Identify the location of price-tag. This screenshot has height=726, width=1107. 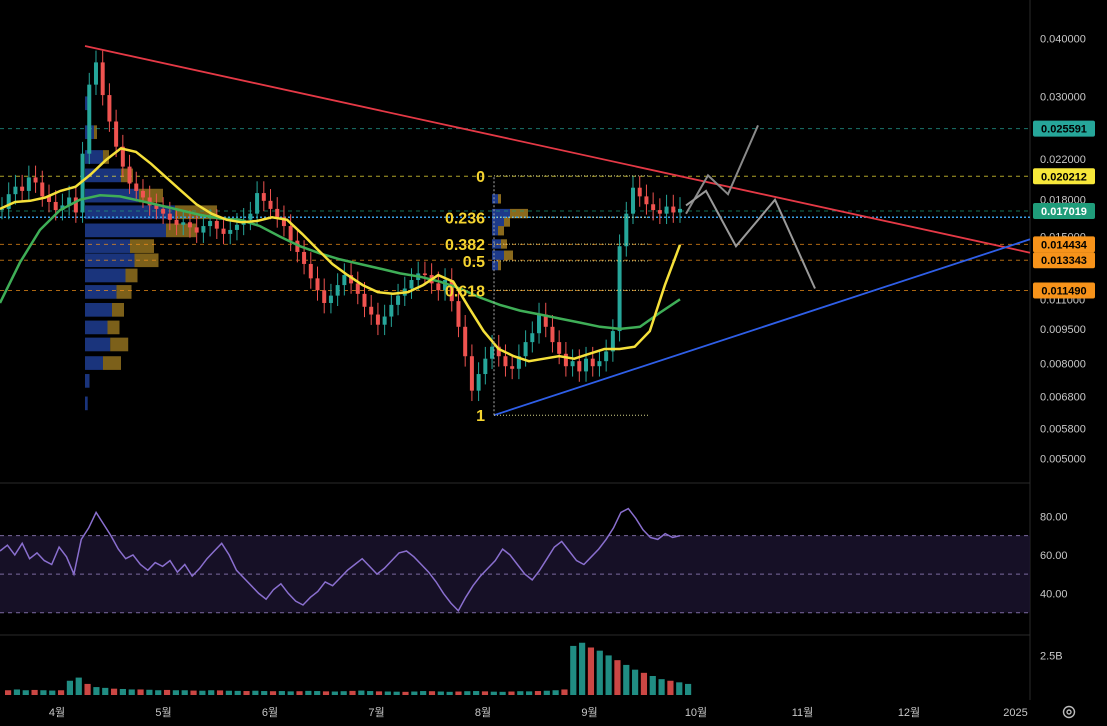
(1064, 211).